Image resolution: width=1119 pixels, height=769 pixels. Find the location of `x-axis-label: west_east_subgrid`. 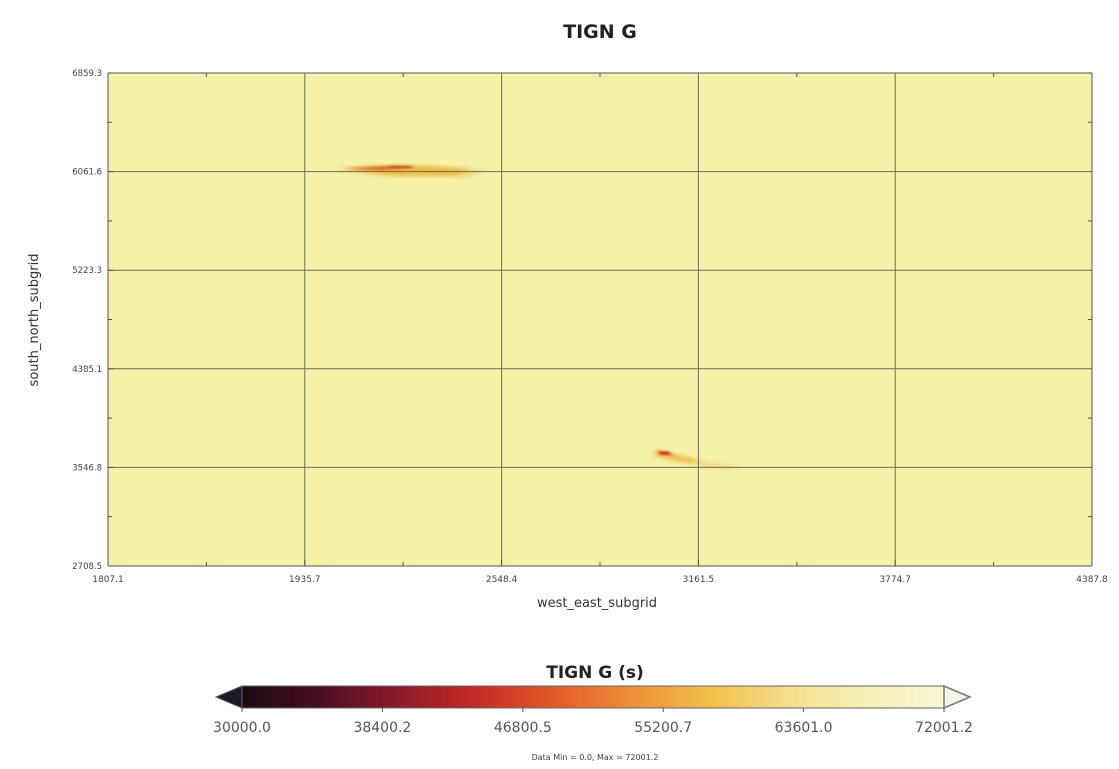

x-axis-label: west_east_subgrid is located at coordinates (597, 603).